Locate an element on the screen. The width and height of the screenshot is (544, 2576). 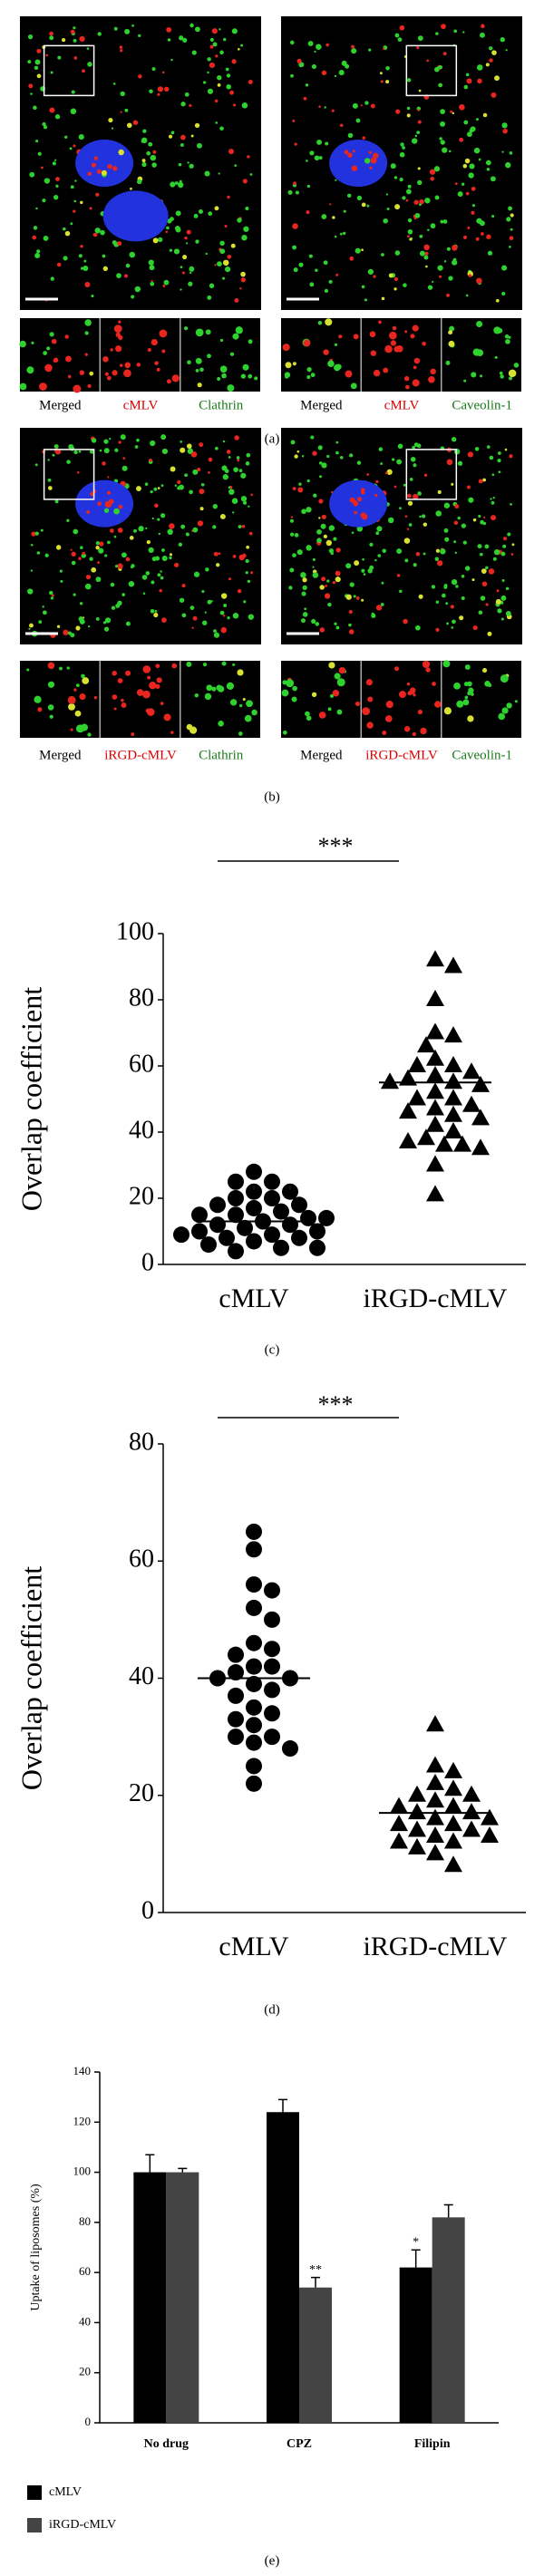
y-tick-label: 80 is located at coordinates (85, 2221).